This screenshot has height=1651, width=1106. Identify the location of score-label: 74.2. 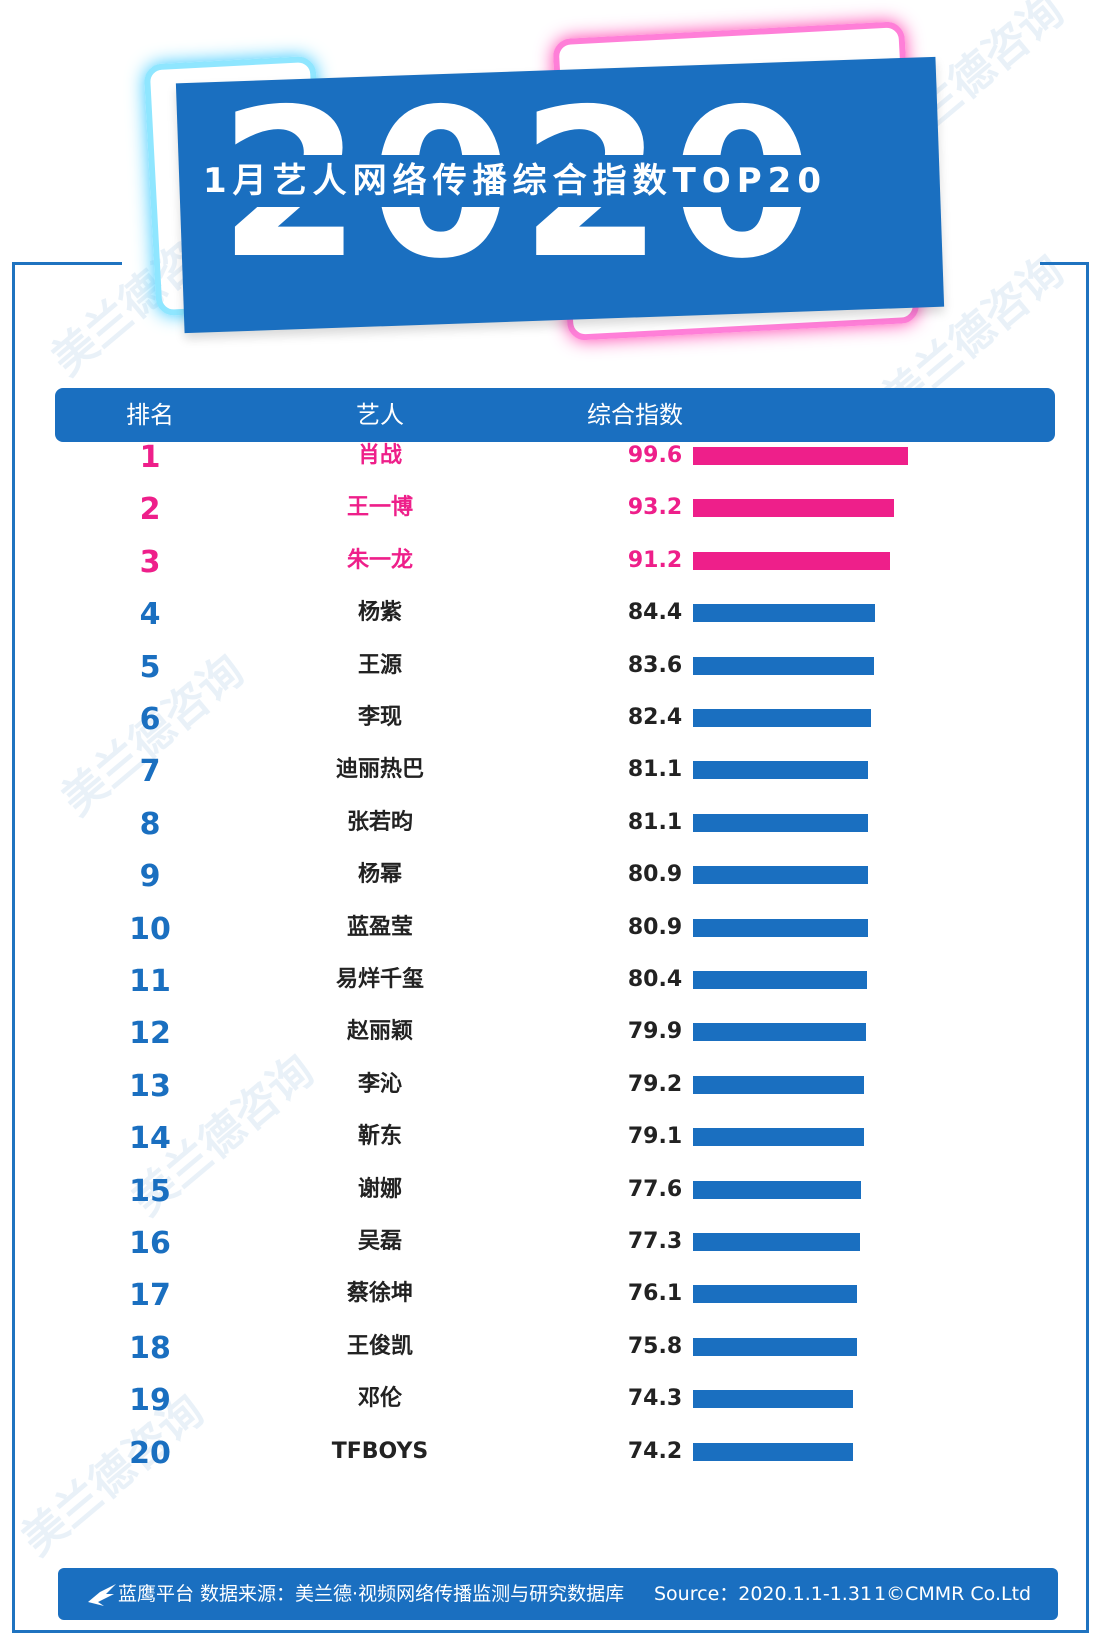
(655, 1451).